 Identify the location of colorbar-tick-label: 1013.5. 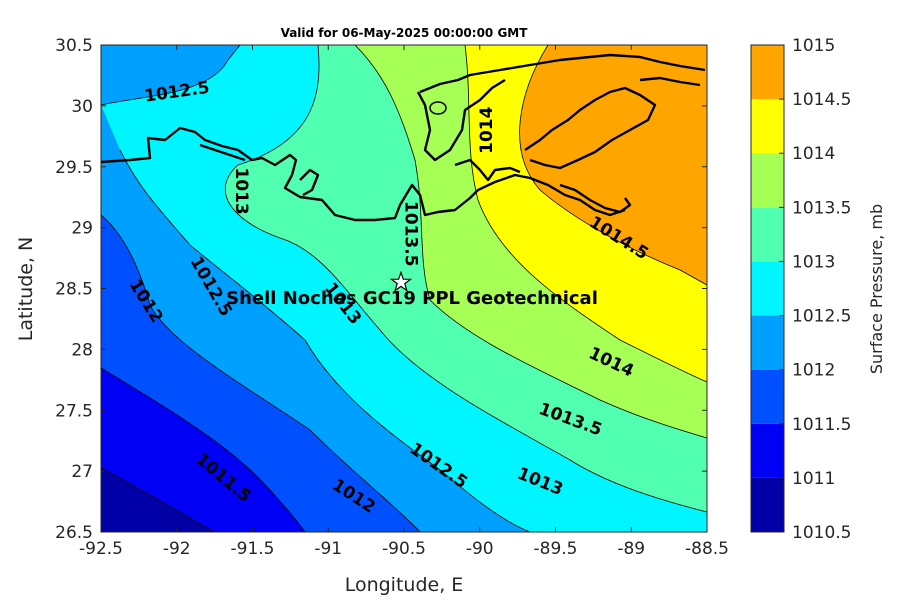
(821, 208).